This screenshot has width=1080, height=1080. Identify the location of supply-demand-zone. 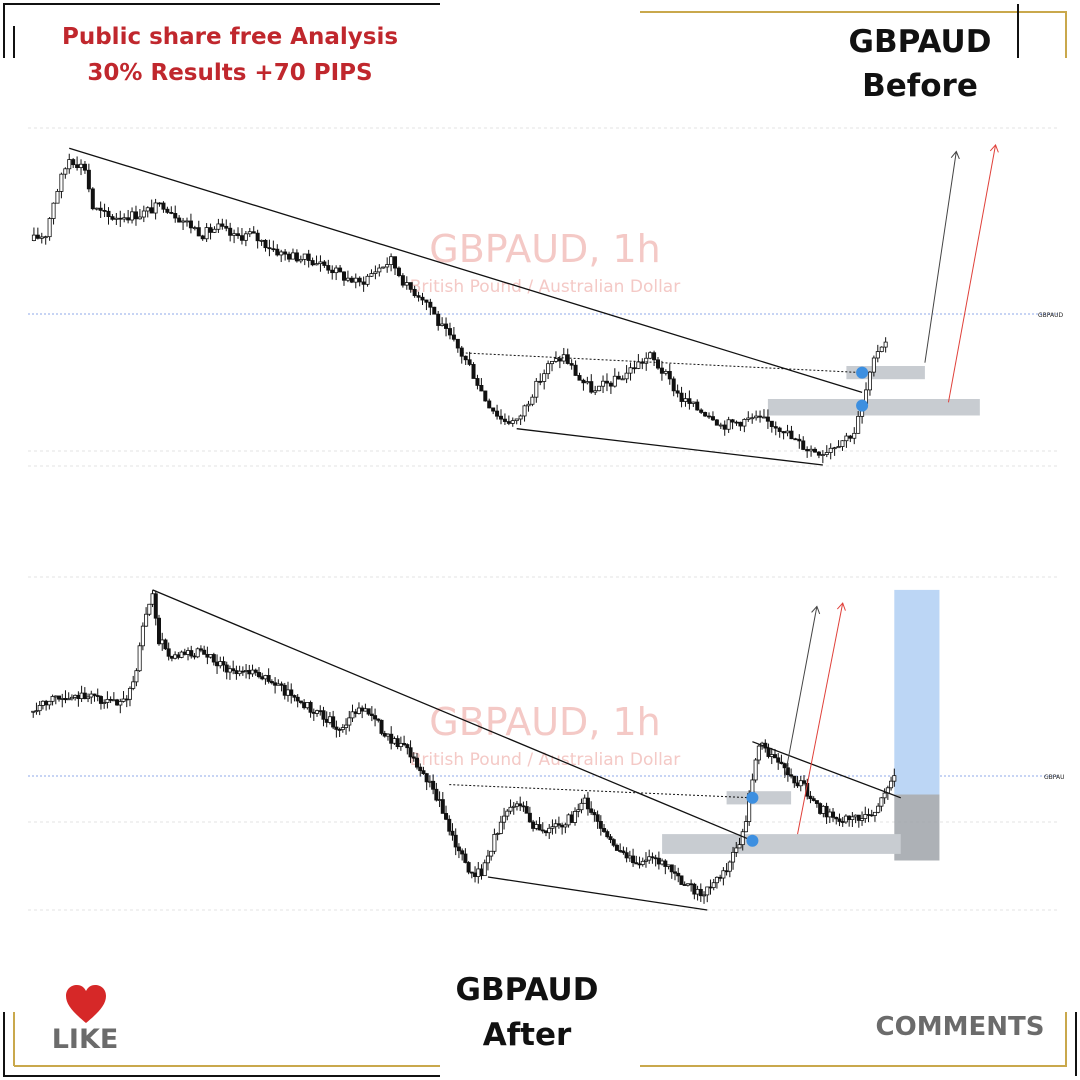
(759, 798).